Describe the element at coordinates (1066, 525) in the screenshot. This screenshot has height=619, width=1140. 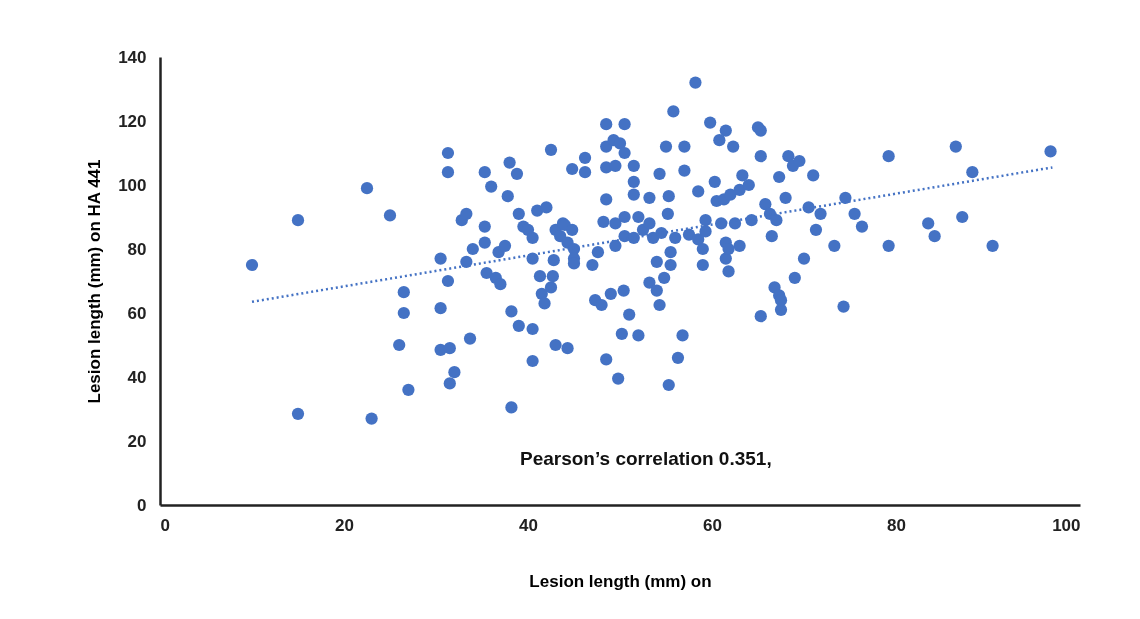
I see `x-tick-label: 100` at that location.